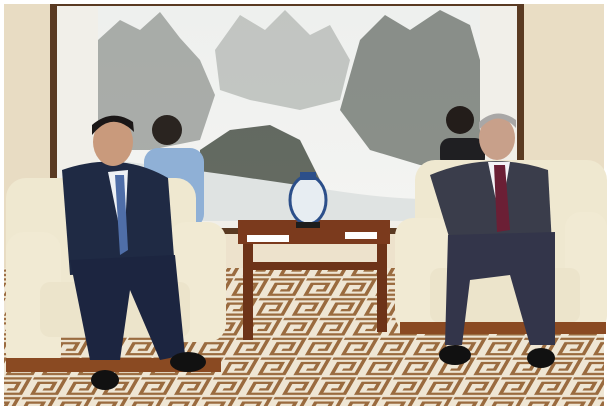  I want to click on vase, so click(308, 200).